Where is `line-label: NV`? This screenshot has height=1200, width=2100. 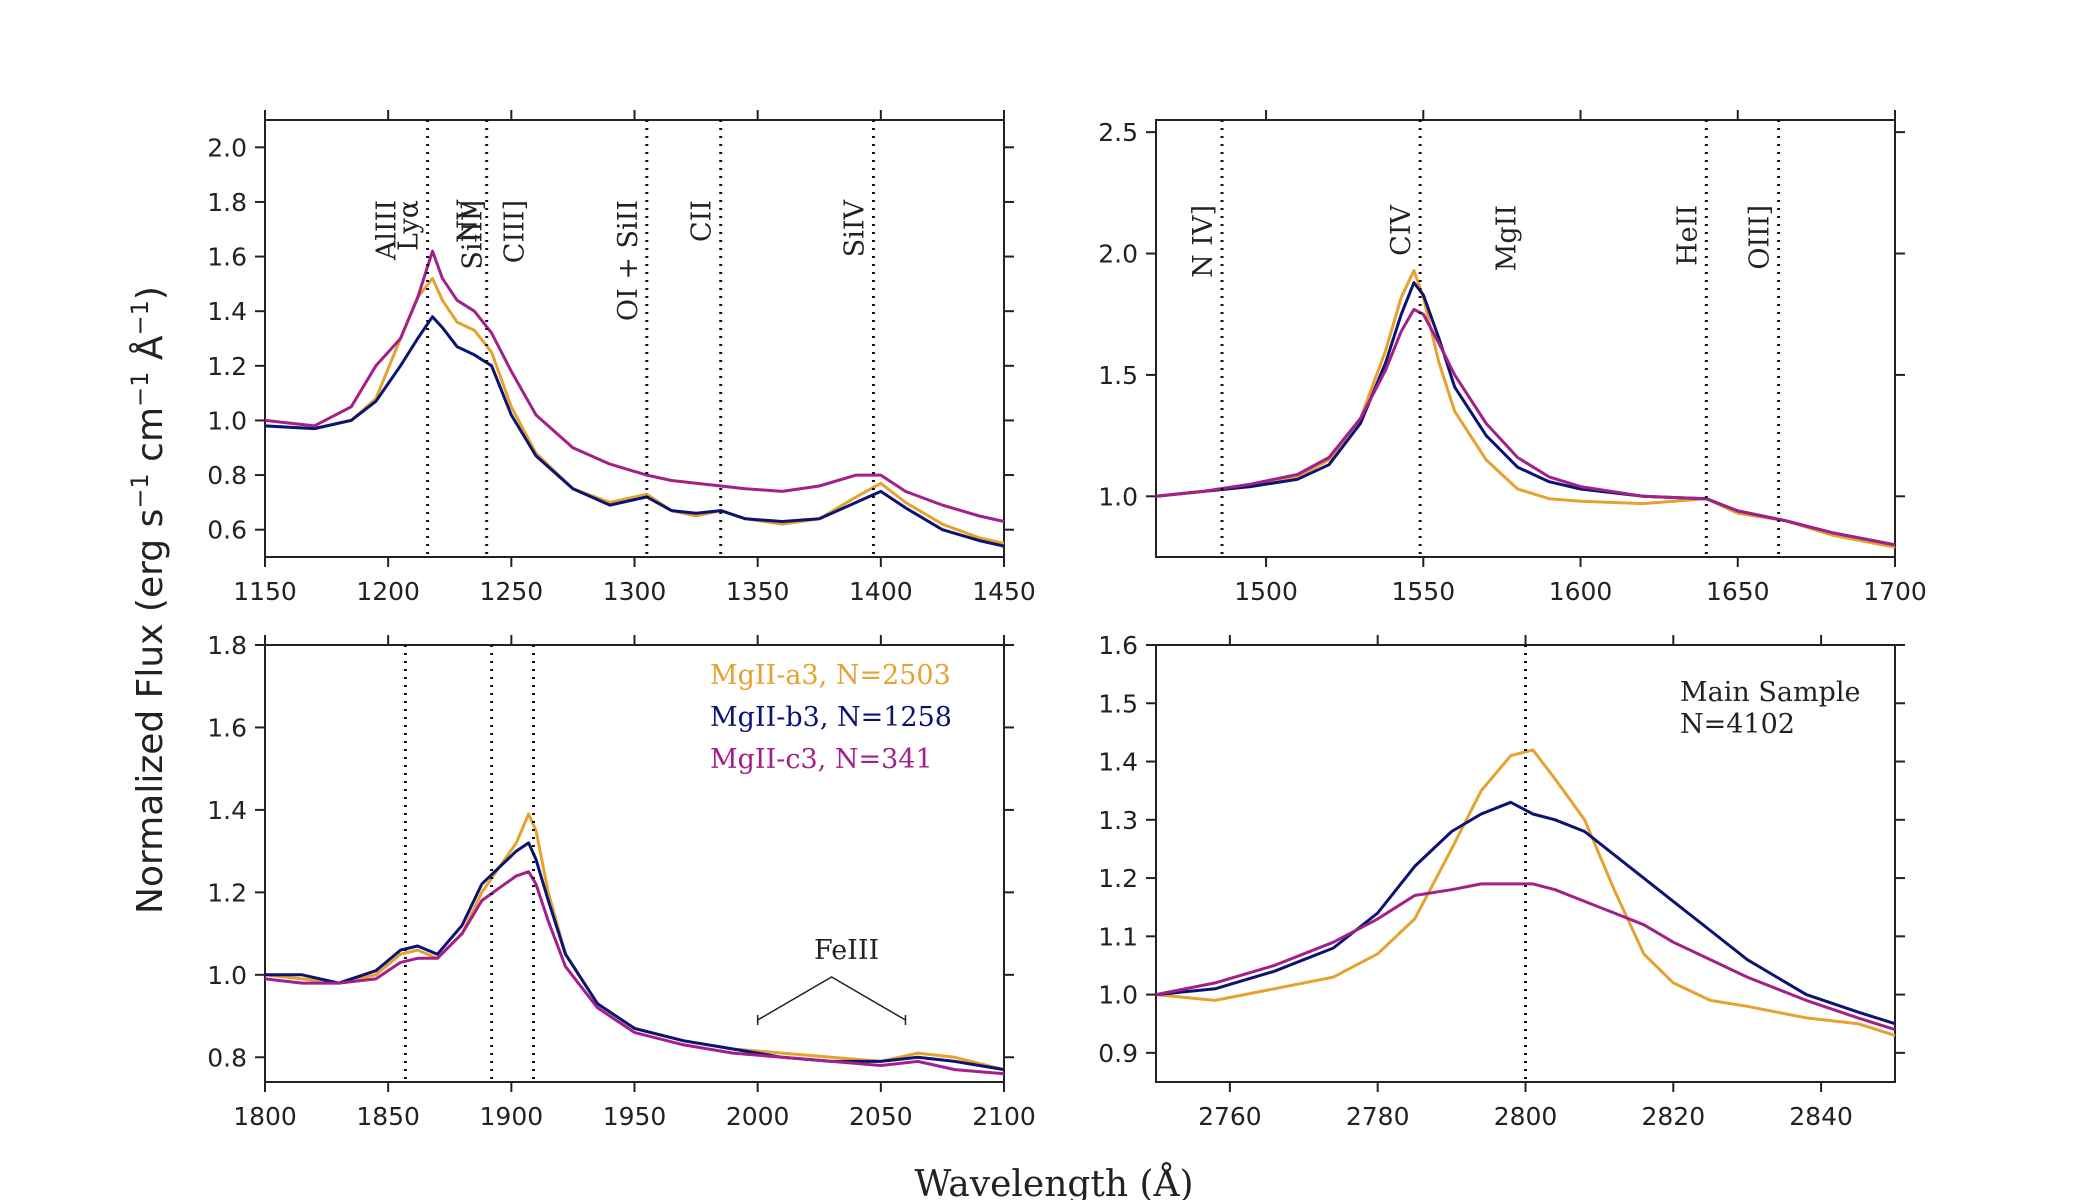
line-label: NV is located at coordinates (468, 222).